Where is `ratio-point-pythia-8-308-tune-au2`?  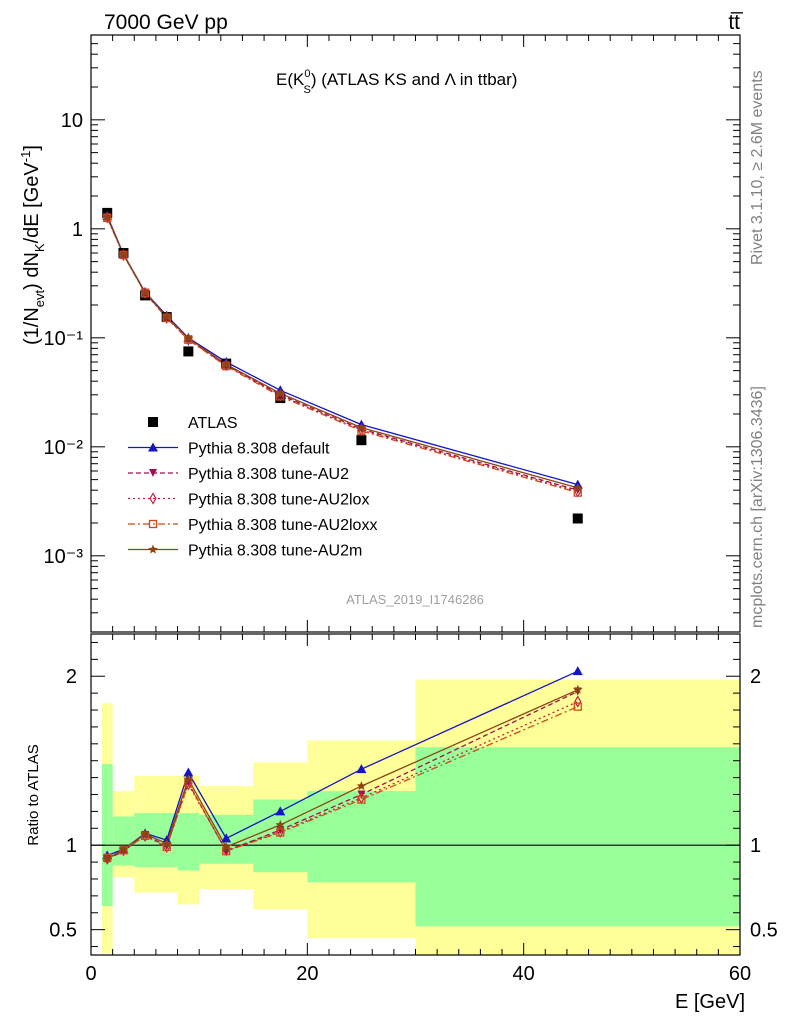 ratio-point-pythia-8-308-tune-au2 is located at coordinates (361, 794).